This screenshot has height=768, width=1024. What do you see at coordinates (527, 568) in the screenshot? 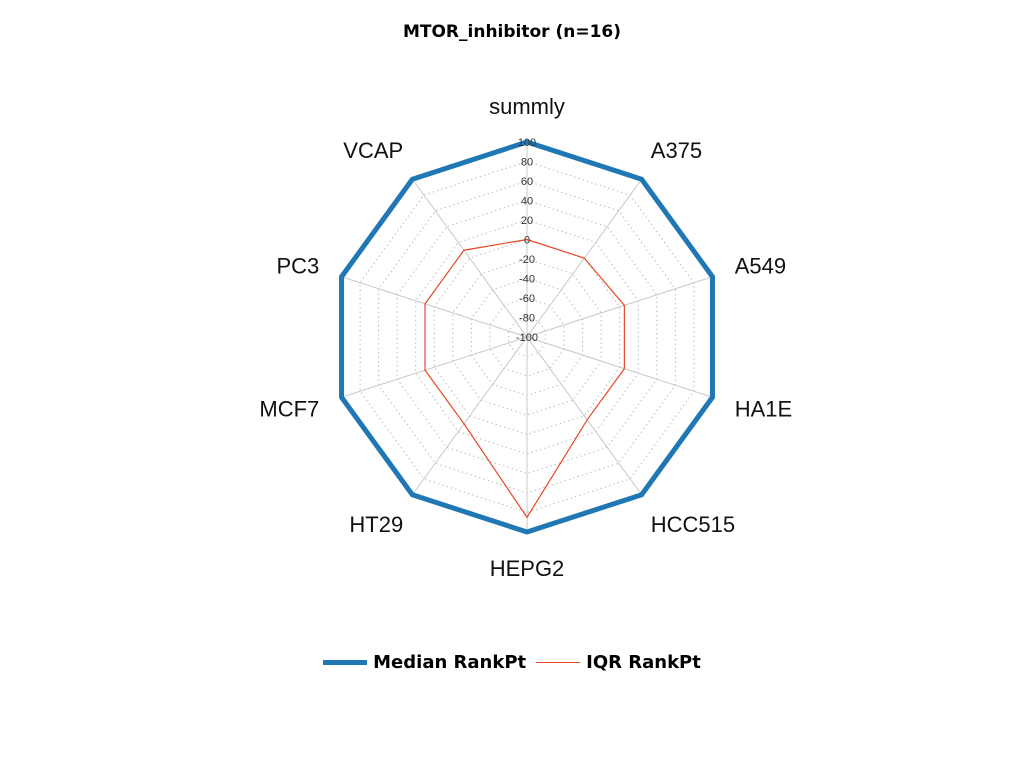
I see `axis-label-hepg2: HEPG2` at bounding box center [527, 568].